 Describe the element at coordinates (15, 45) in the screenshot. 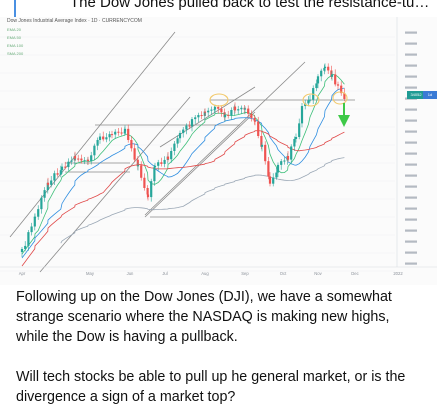

I see `legend-item: EMA 100` at that location.